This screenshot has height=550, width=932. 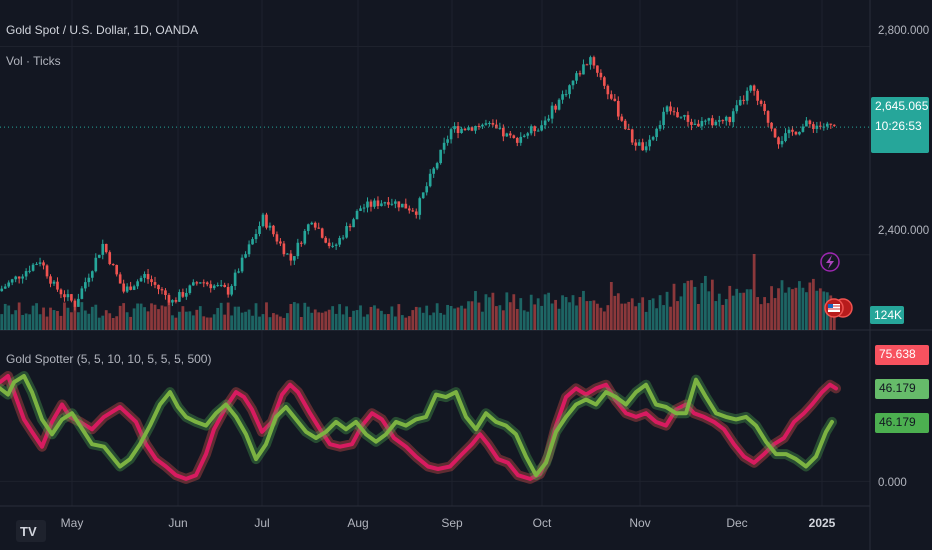 I want to click on price-axis: 2,800.000 2,400.000 0.000, so click(x=903, y=257).